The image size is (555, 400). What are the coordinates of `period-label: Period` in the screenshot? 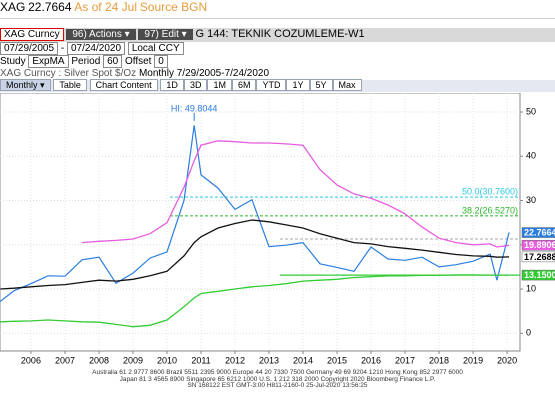 It's located at (86, 61).